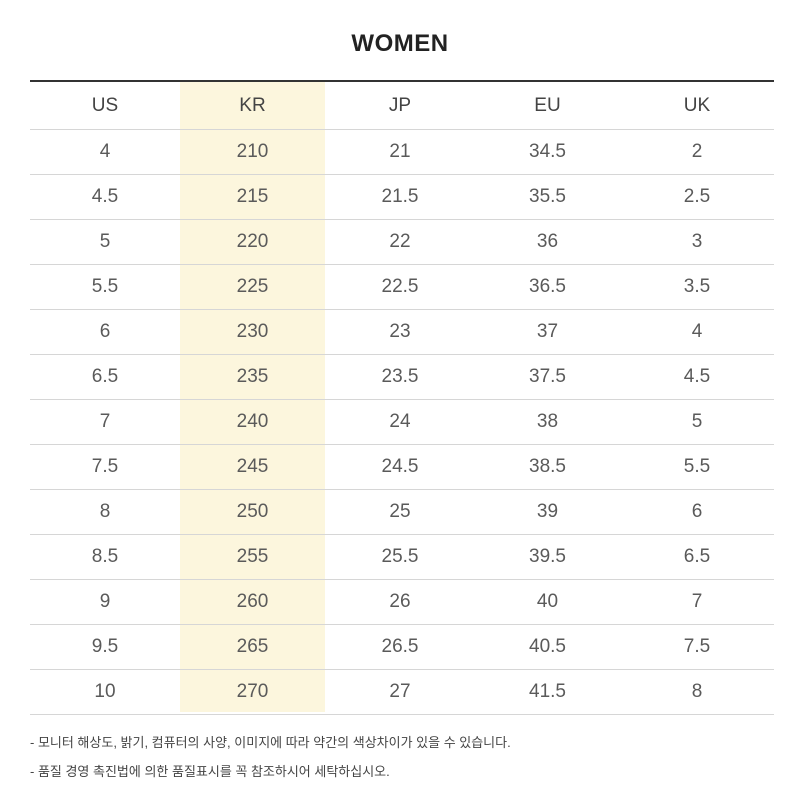  I want to click on cell-eu: 37.5, so click(547, 377).